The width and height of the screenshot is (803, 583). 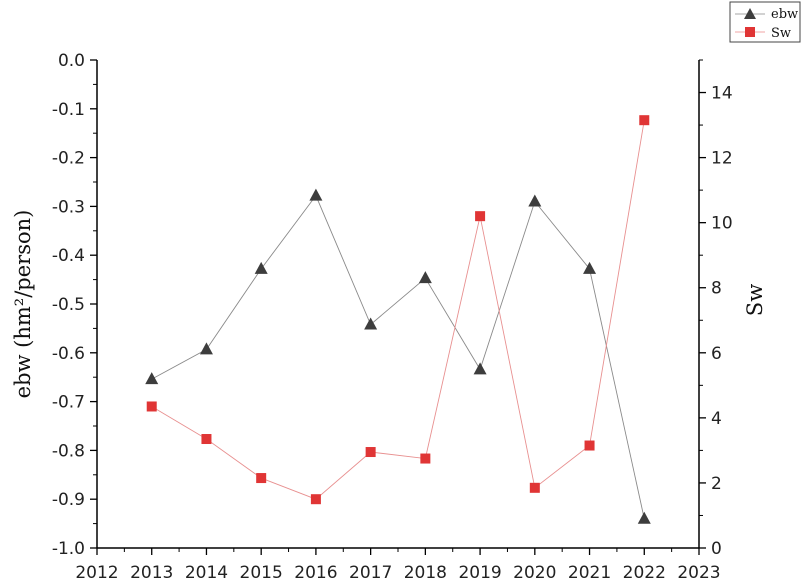 What do you see at coordinates (755, 300) in the screenshot?
I see `right-y-axis-title: Sw` at bounding box center [755, 300].